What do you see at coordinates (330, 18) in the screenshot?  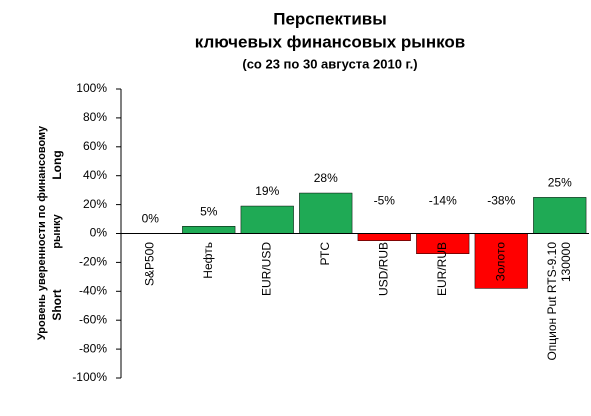 I see `chart-title: Перспективы` at bounding box center [330, 18].